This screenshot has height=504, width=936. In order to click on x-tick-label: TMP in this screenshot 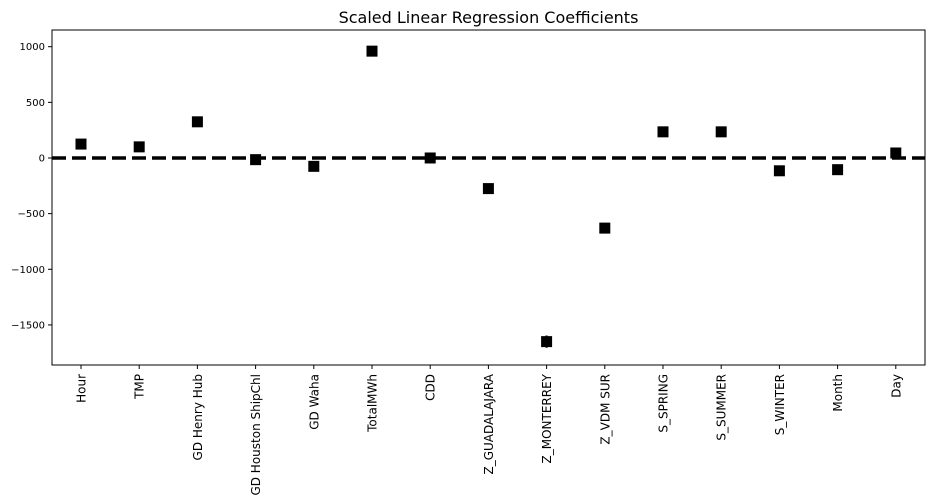, I will do `click(140, 387)`.